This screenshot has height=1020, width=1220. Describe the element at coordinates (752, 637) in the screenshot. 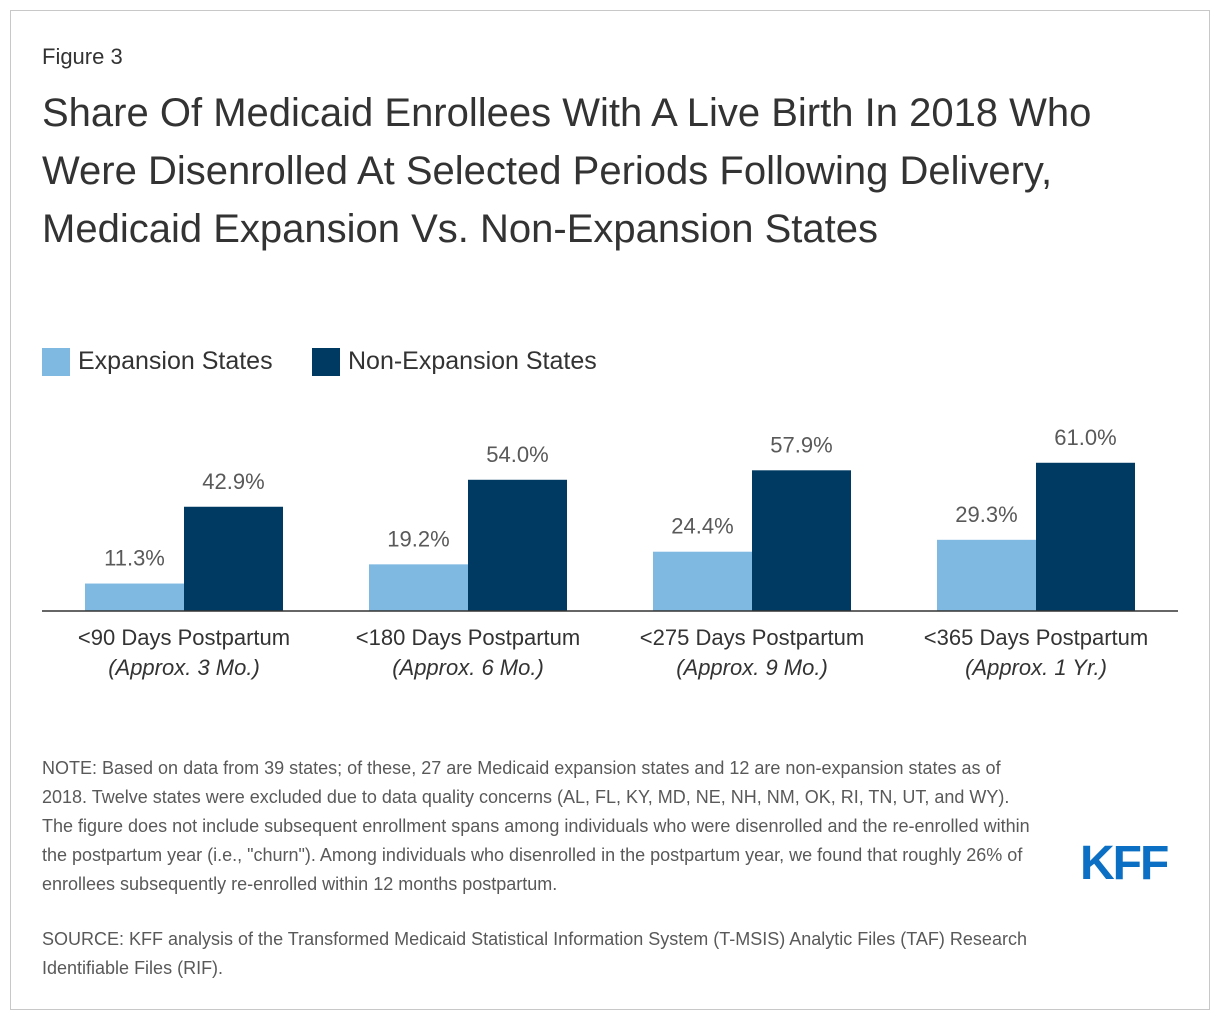

I see `category-name: <275 Days Postpartum` at that location.